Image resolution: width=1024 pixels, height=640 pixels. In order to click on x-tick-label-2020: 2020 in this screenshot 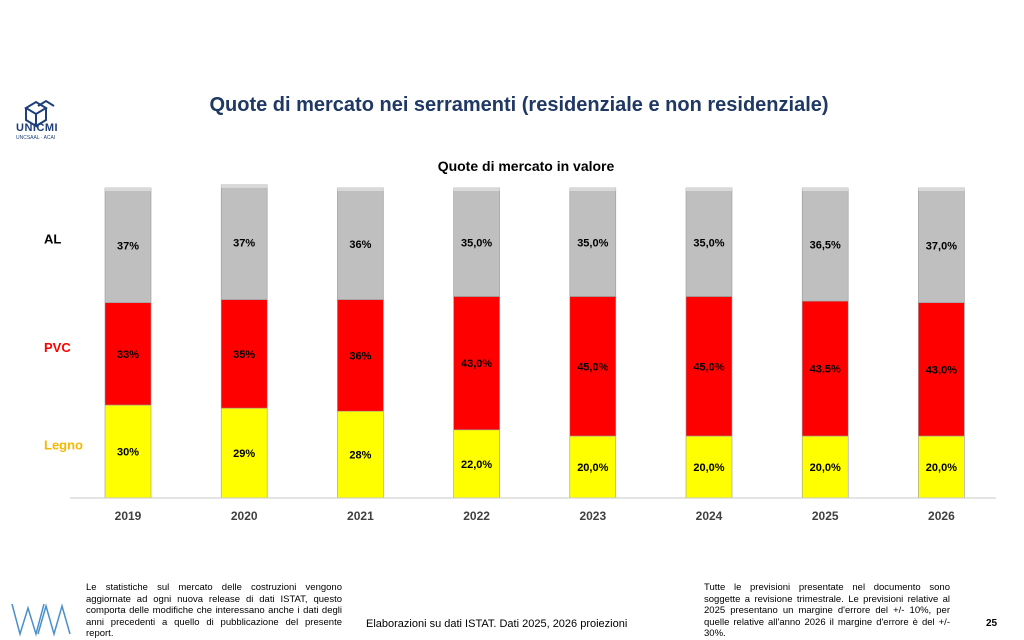, I will do `click(244, 516)`.